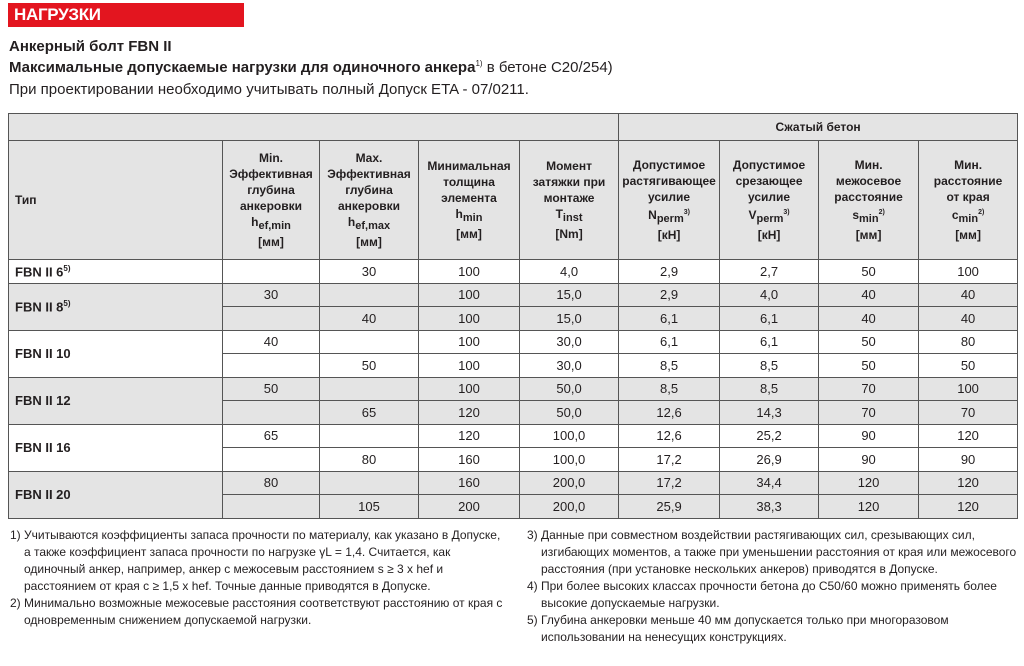 This screenshot has height=666, width=1024. I want to click on symbol: c, so click(955, 215).